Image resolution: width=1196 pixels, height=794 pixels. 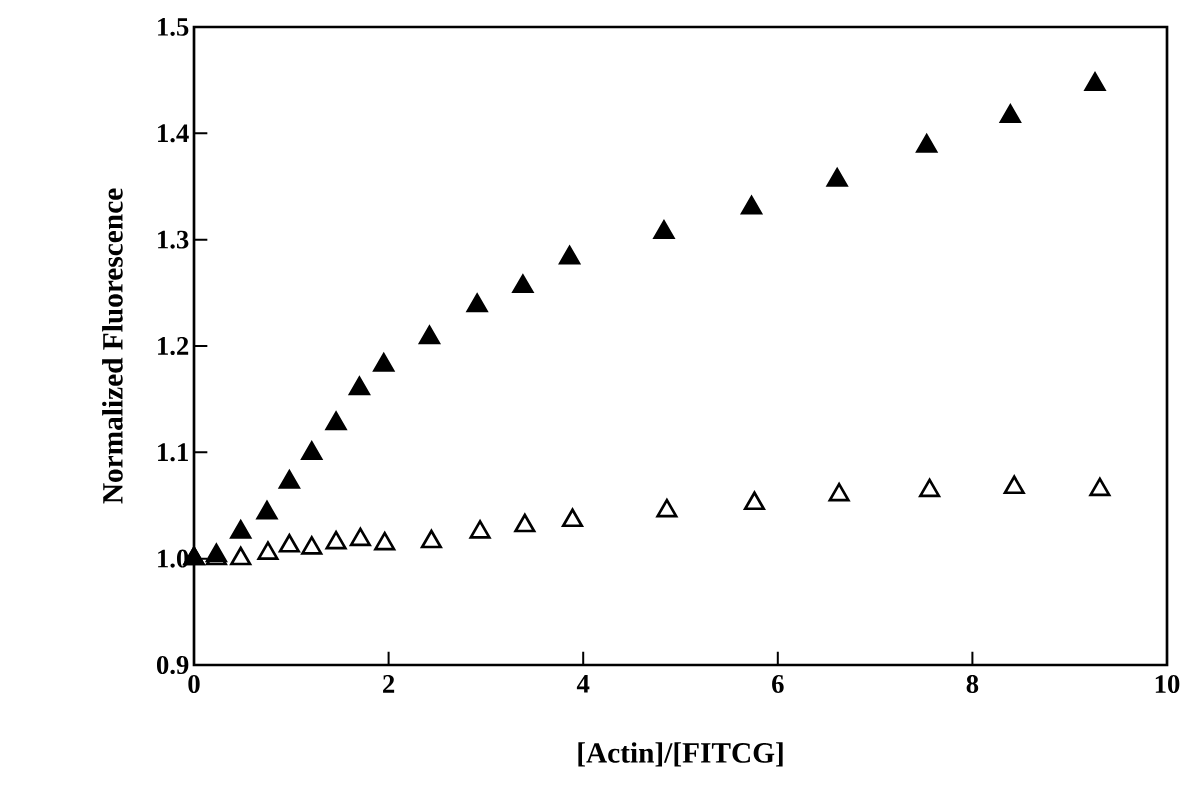 I want to click on x-tick-label: 8, so click(x=972, y=684).